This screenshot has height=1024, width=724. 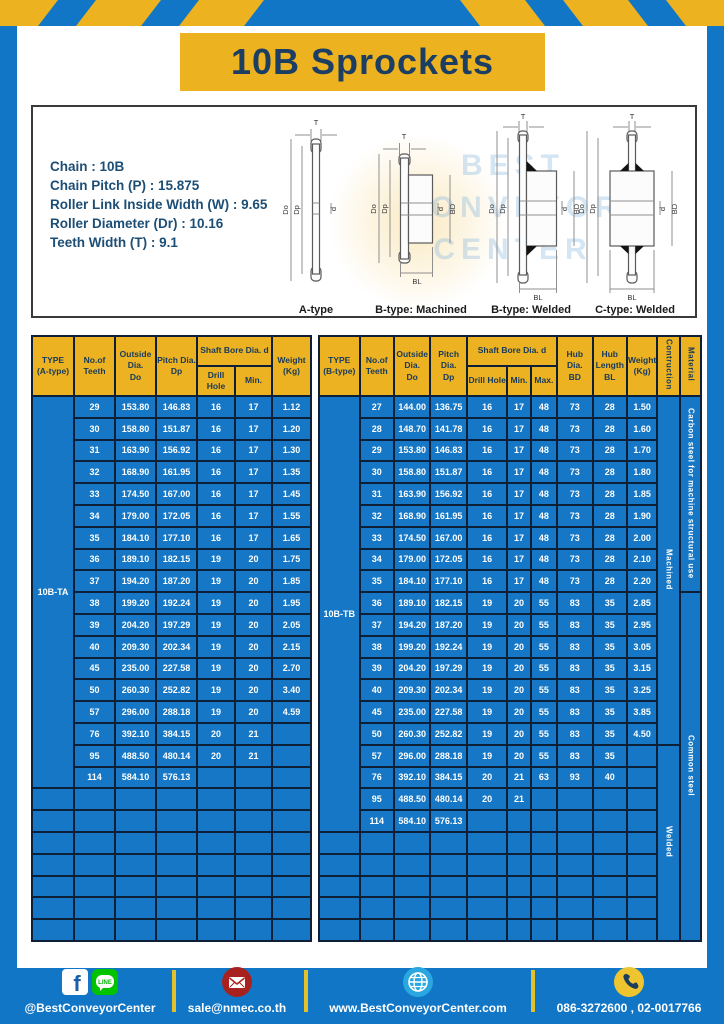 I want to click on table-cell: 27, so click(x=376, y=407).